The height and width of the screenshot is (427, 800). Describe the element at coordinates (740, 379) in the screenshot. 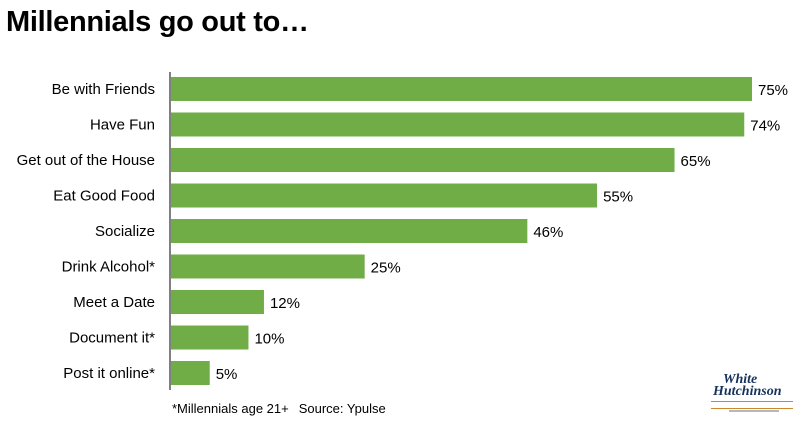

I see `logo-line1: White` at that location.